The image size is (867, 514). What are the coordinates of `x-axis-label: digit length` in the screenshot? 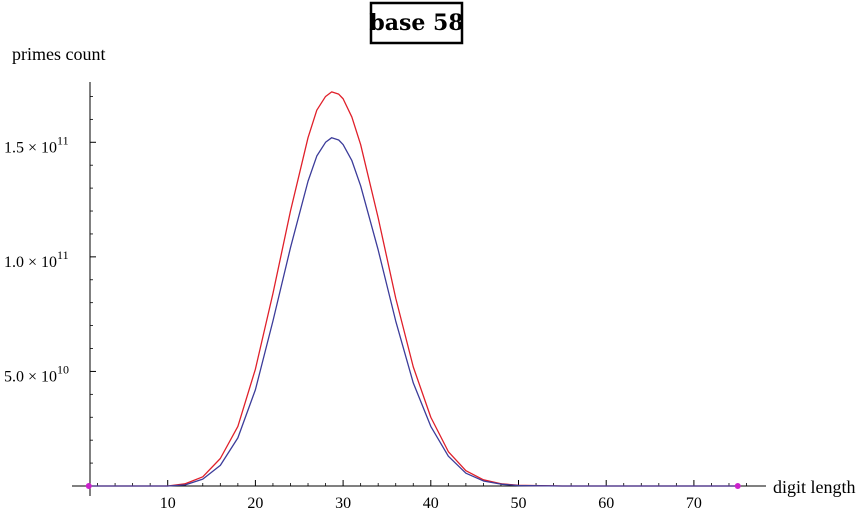 It's located at (814, 487).